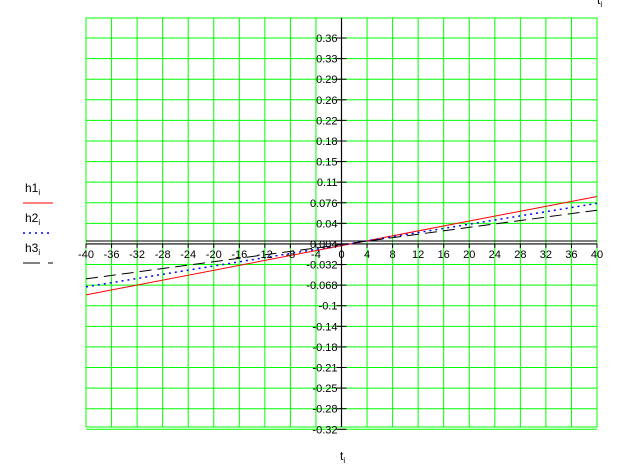  Describe the element at coordinates (137, 255) in the screenshot. I see `x-tick-label: -32` at that location.